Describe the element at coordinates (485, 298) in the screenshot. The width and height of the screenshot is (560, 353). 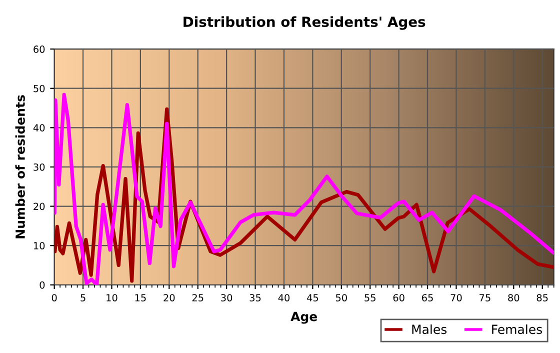
I see `x-tick-label: 75` at that location.